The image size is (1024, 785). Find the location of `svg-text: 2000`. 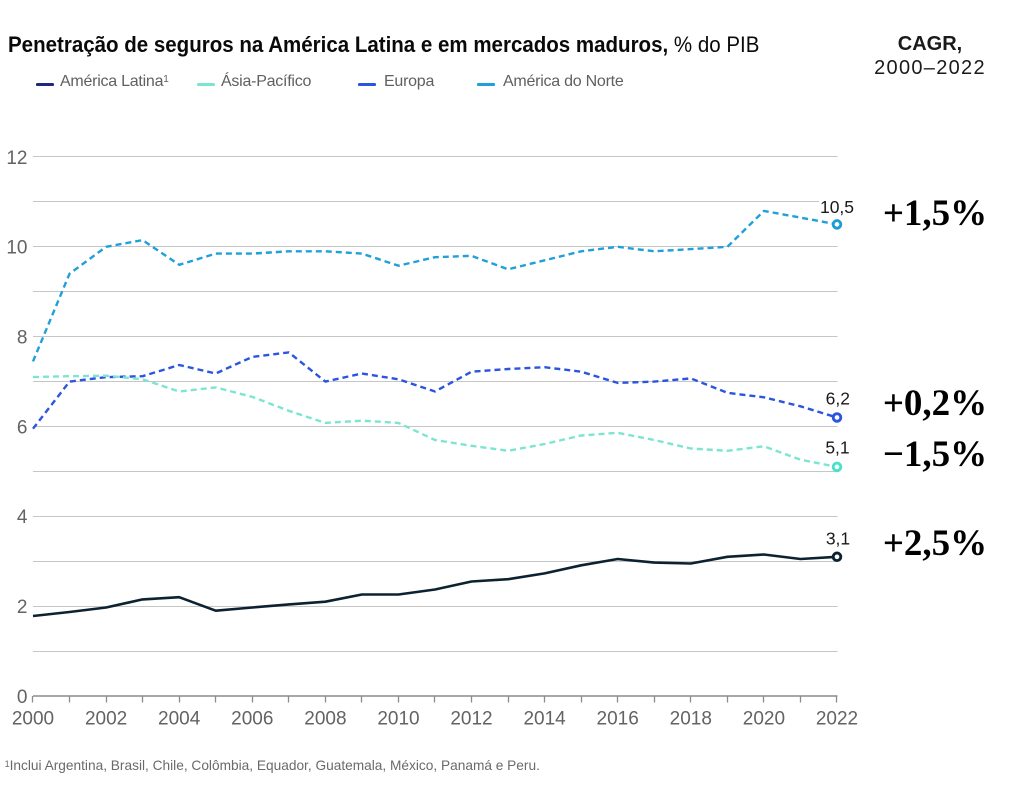

svg-text: 2000 is located at coordinates (33, 719).